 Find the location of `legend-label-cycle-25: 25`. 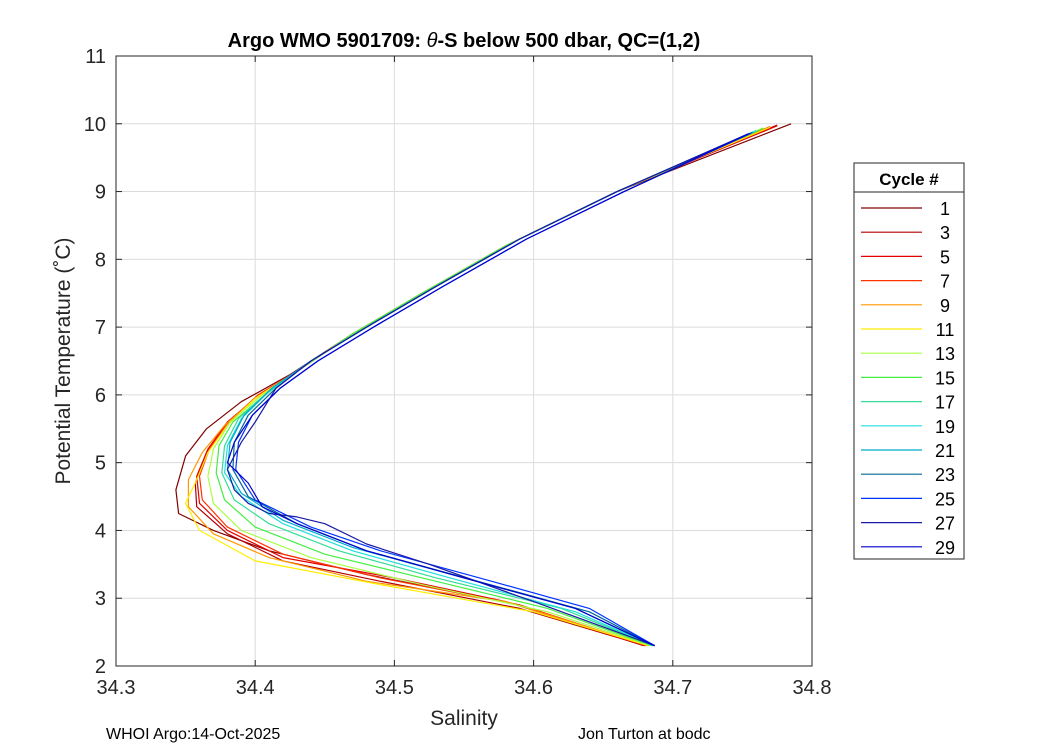

legend-label-cycle-25: 25 is located at coordinates (945, 499).